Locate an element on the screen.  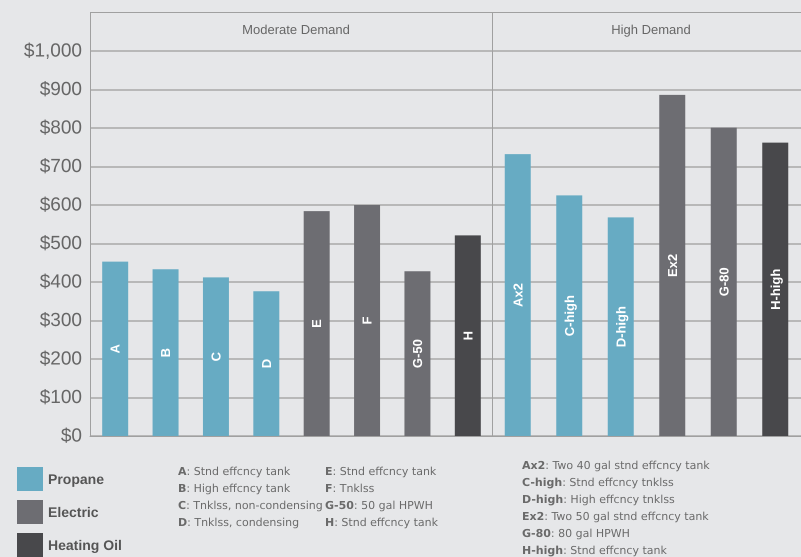
x-tick-label: E is located at coordinates (316, 323).